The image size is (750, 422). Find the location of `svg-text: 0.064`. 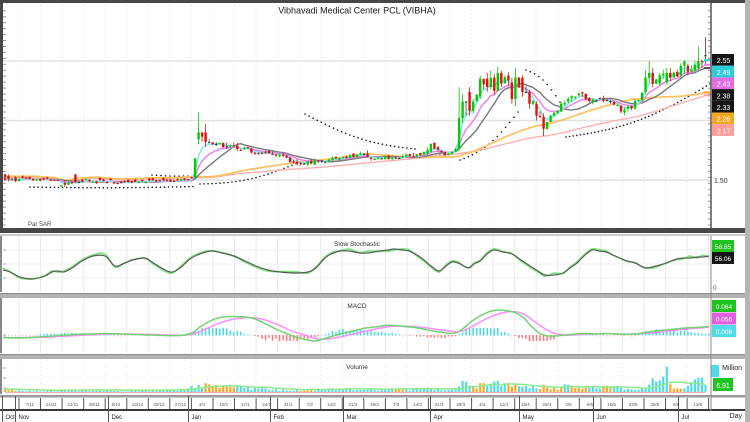

svg-text: 0.064 is located at coordinates (724, 307).